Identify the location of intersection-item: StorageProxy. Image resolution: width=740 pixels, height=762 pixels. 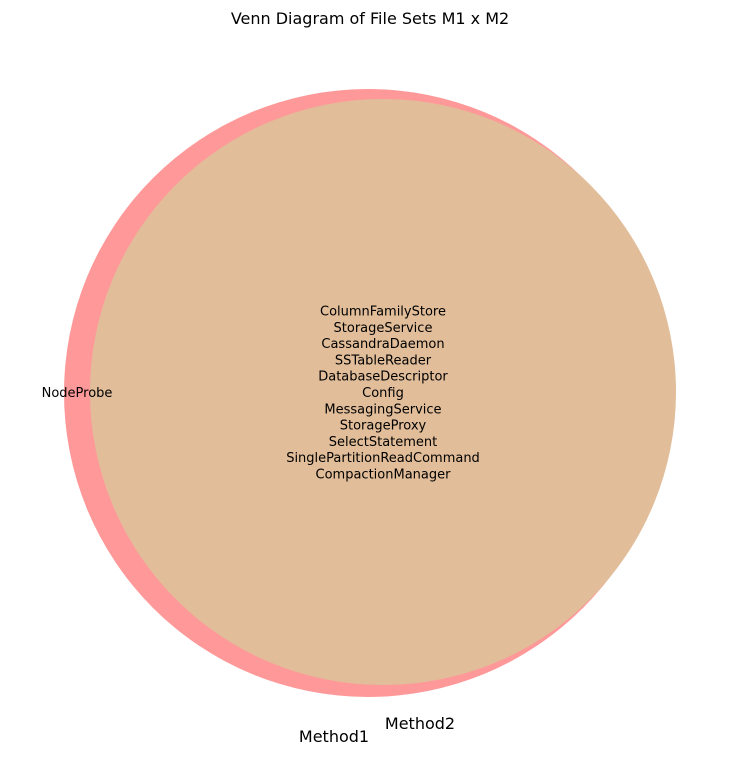
(383, 426).